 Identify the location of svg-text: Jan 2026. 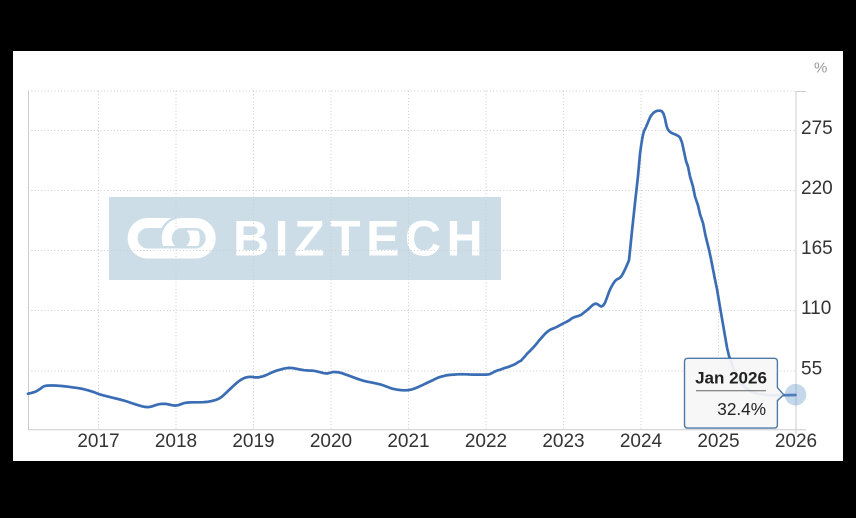
(731, 378).